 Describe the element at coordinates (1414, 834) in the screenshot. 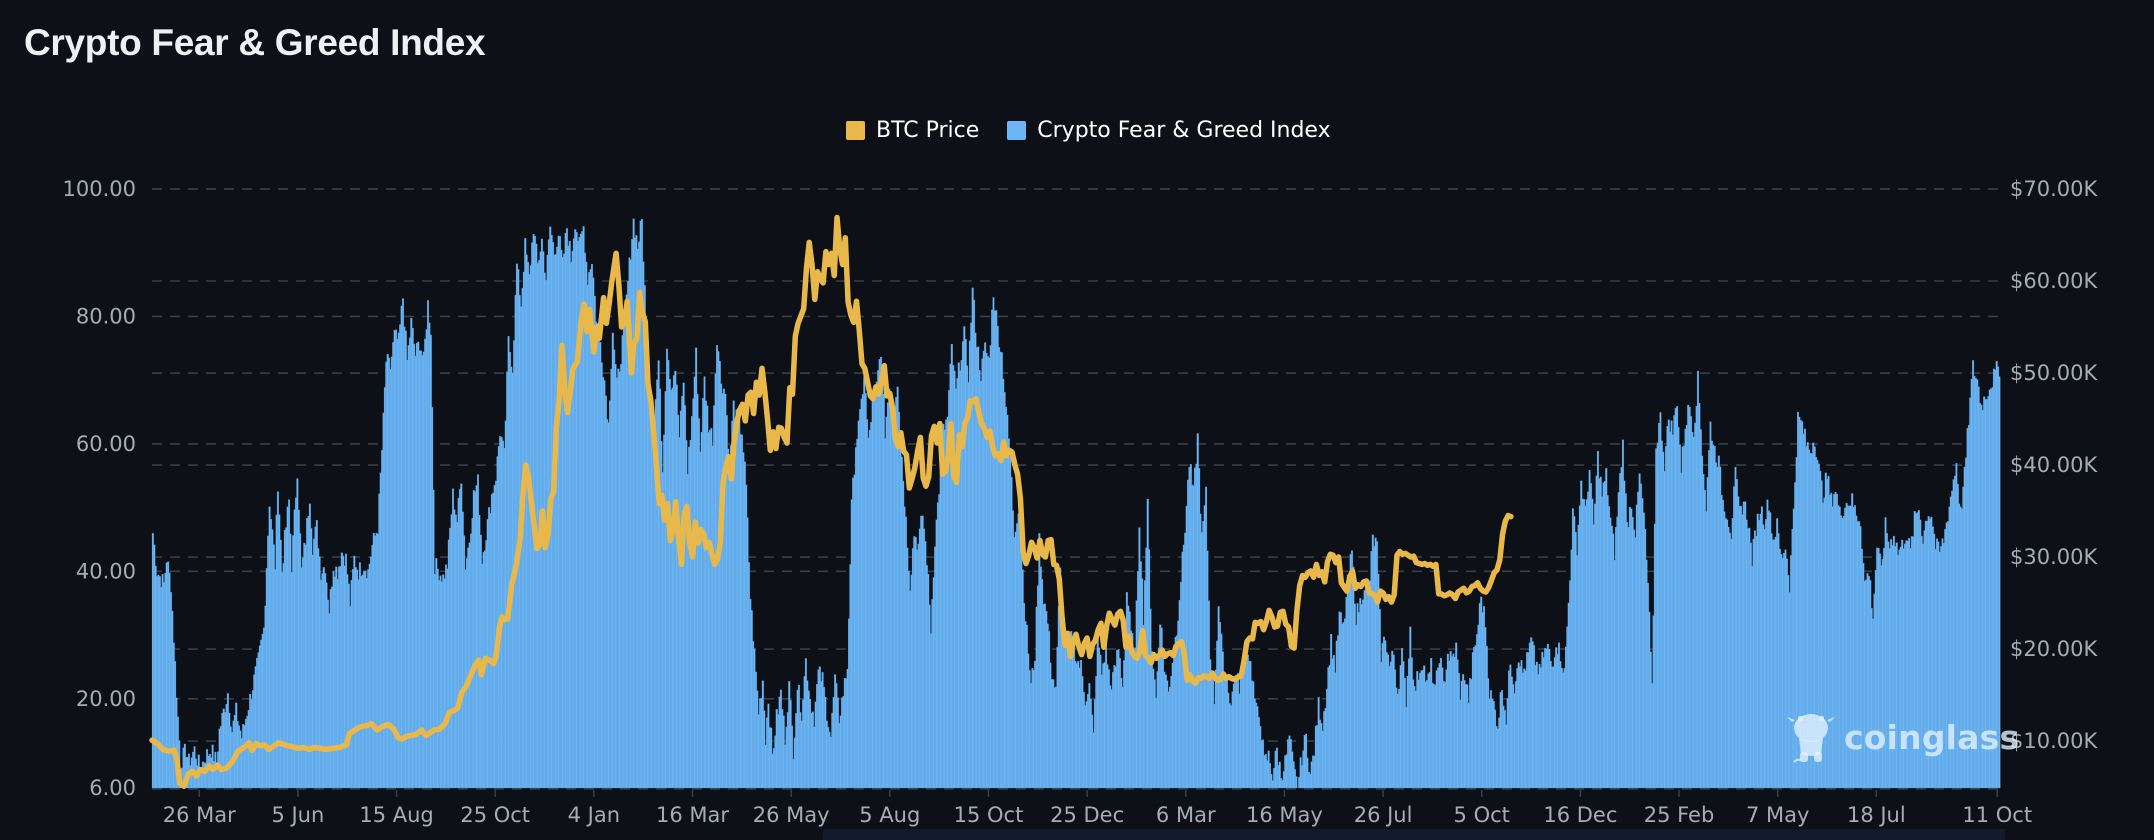

I see `data-zoom-slider` at that location.